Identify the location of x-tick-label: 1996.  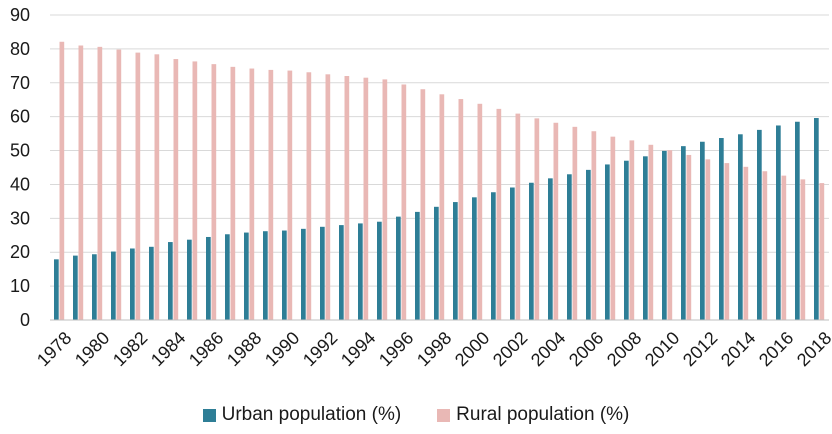
(396, 349).